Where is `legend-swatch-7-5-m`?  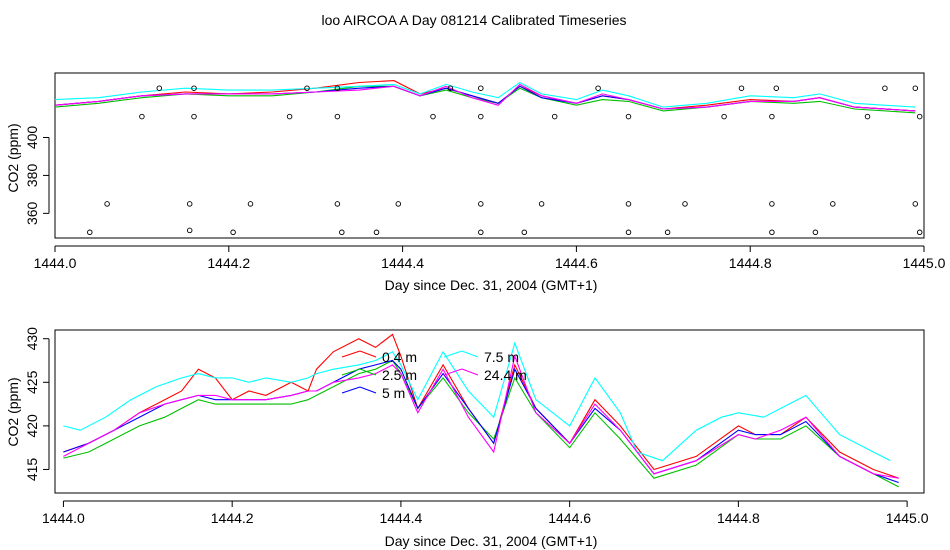 legend-swatch-7-5-m is located at coordinates (453, 354).